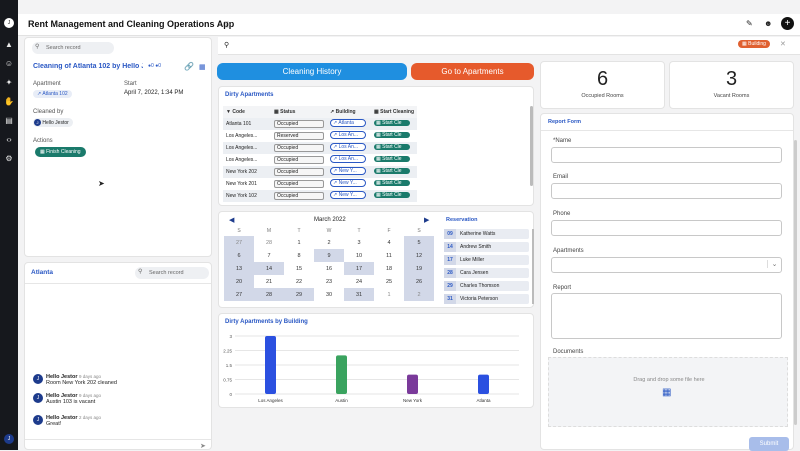 The width and height of the screenshot is (800, 451). What do you see at coordinates (666, 228) in the screenshot?
I see `phone-input` at bounding box center [666, 228].